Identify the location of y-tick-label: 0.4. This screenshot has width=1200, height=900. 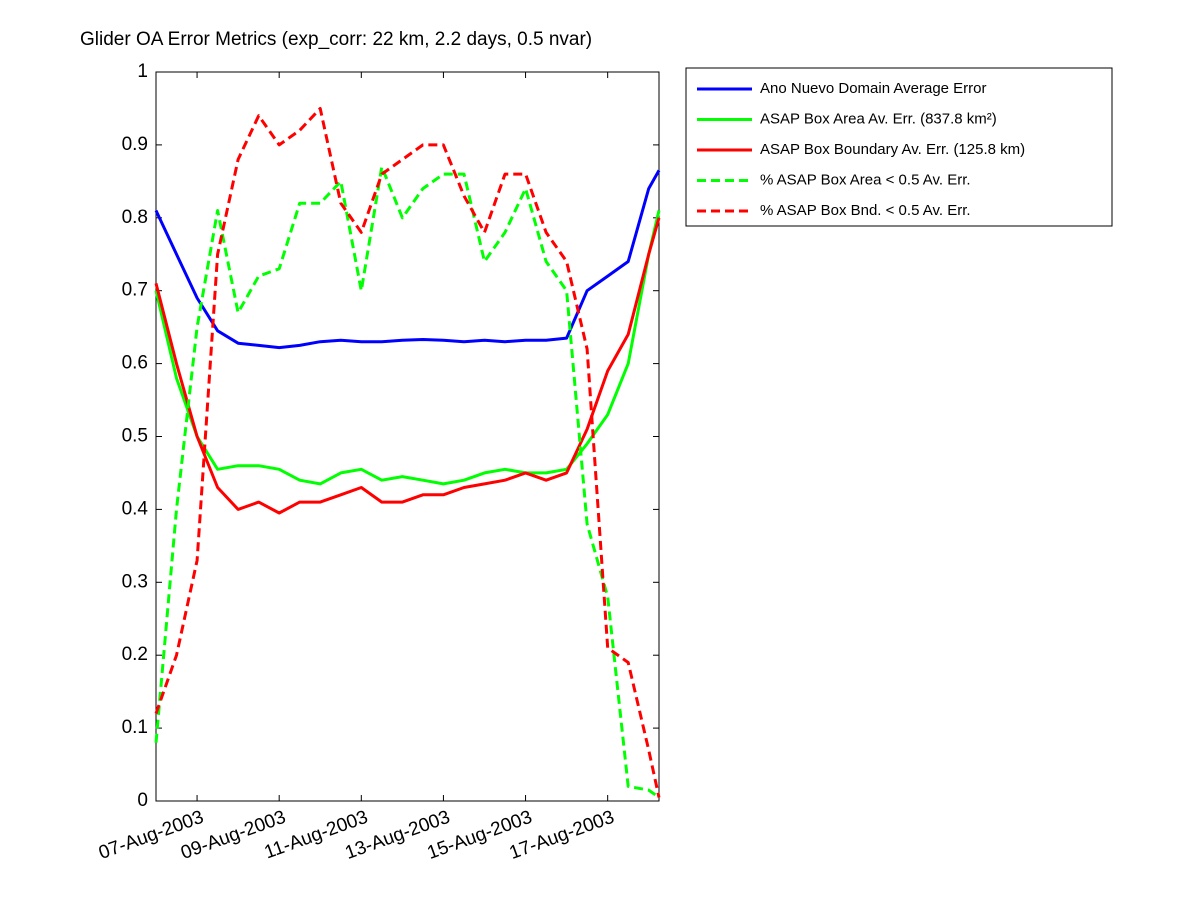
(135, 508).